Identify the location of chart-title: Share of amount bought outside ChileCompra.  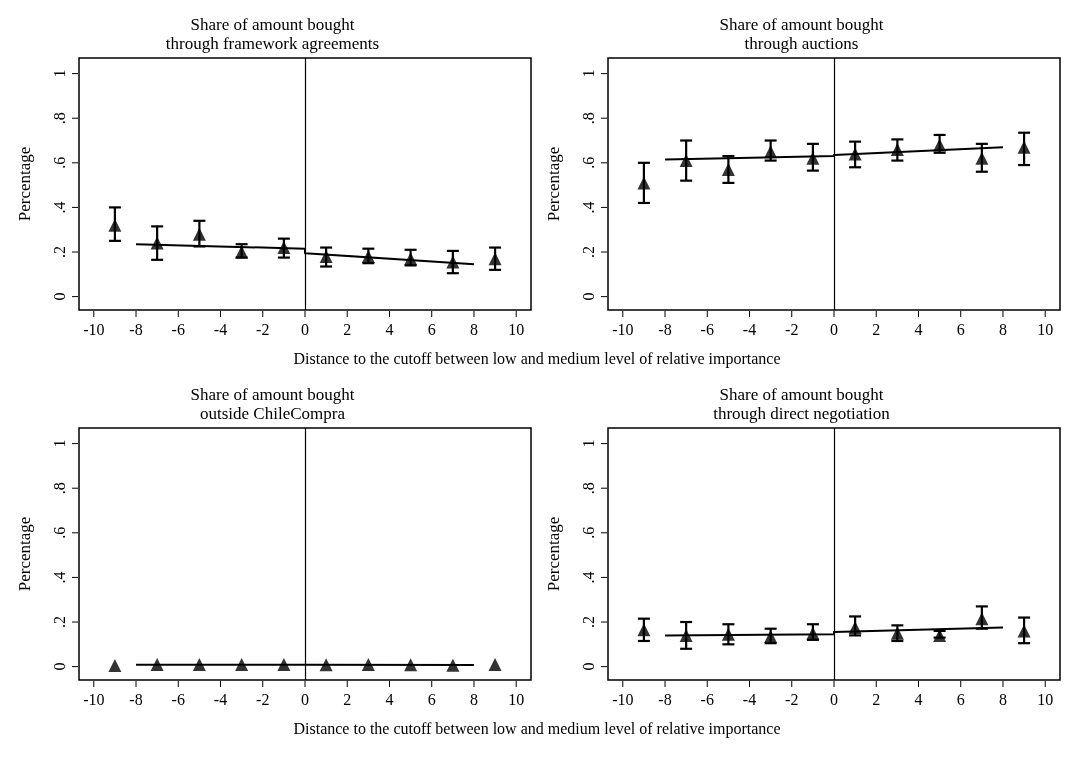
(272, 404).